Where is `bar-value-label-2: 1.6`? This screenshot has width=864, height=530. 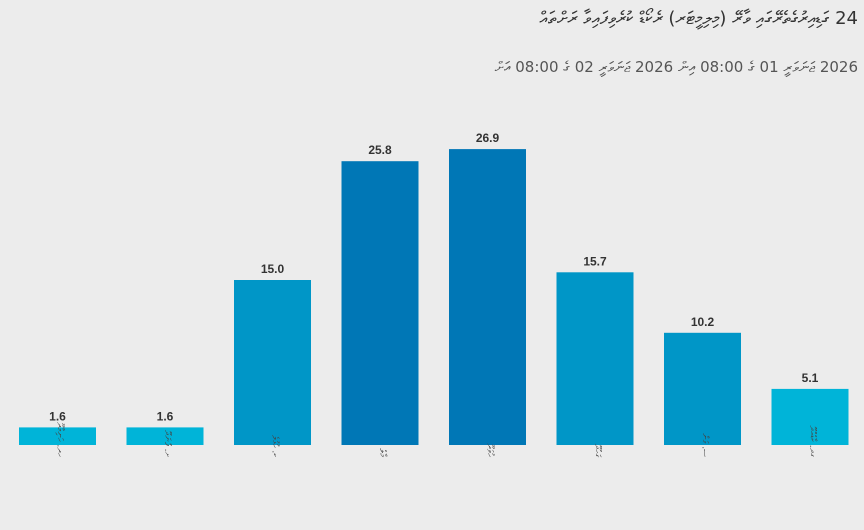 bar-value-label-2: 1.6 is located at coordinates (165, 416).